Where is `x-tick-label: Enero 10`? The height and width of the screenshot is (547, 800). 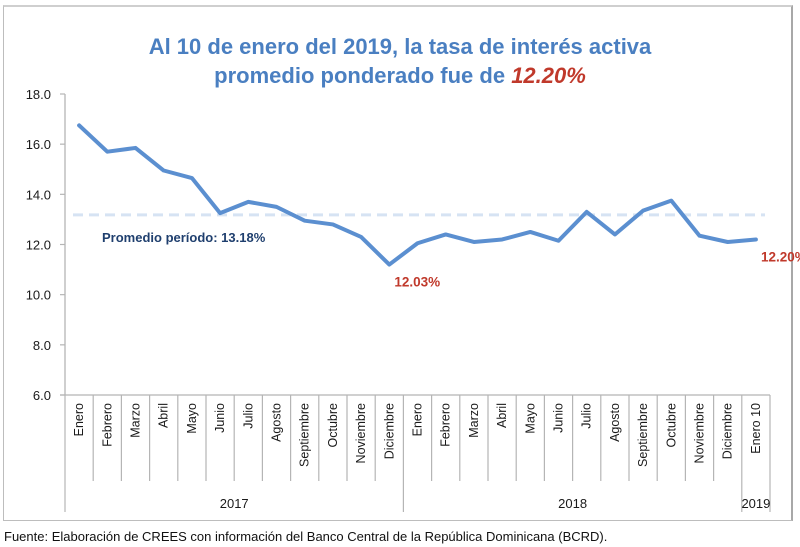 x-tick-label: Enero 10 is located at coordinates (756, 428).